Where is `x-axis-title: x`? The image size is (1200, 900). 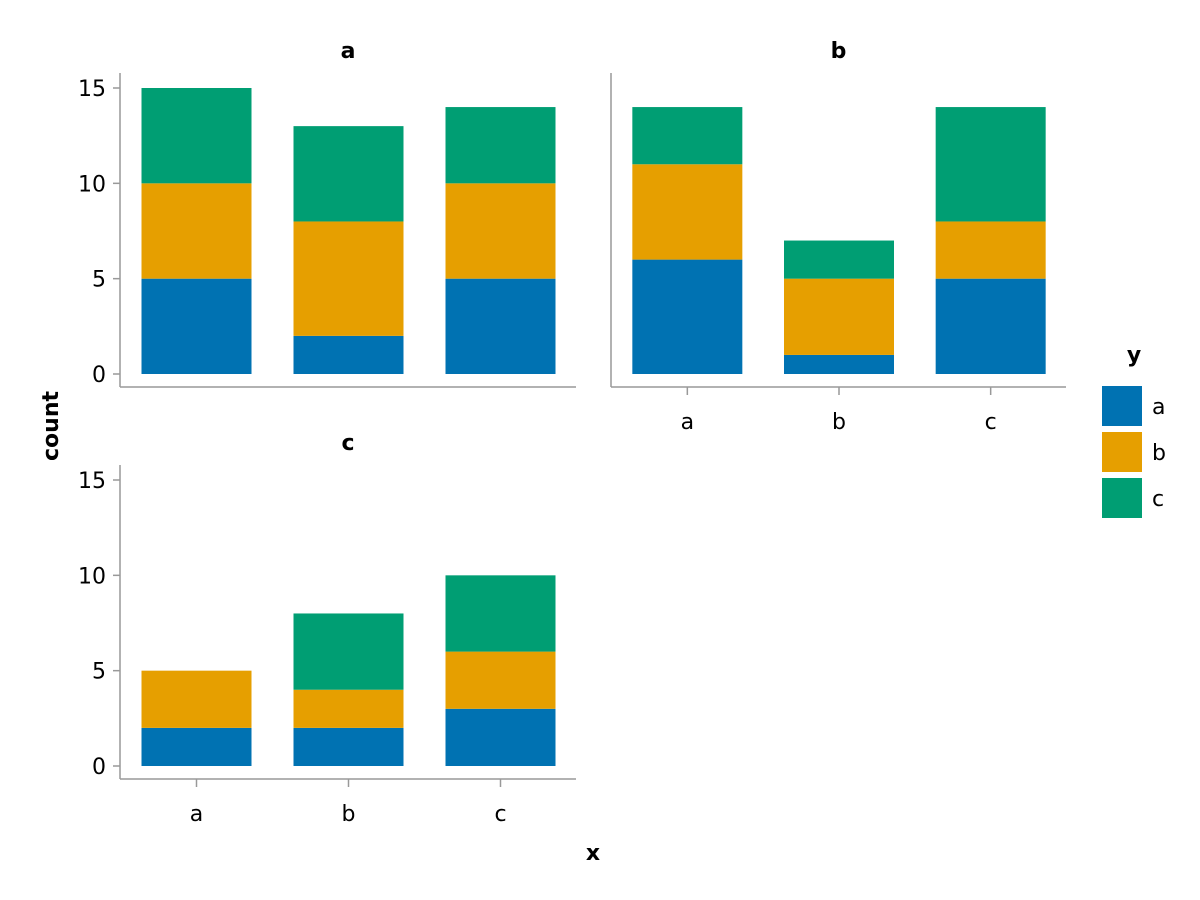
x-axis-title: x is located at coordinates (593, 853).